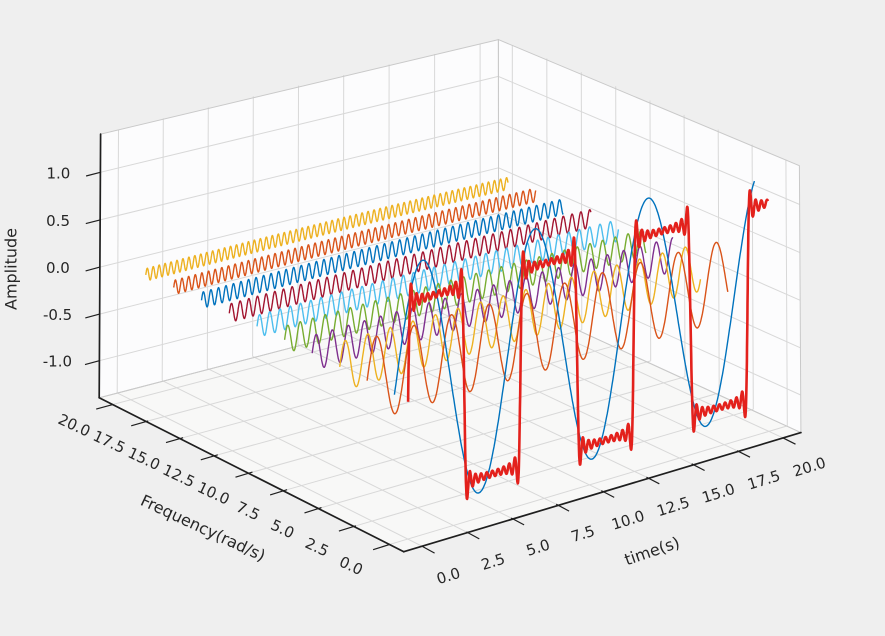 The height and width of the screenshot is (636, 885). I want to click on x-tick-label: 10.0, so click(627, 520).